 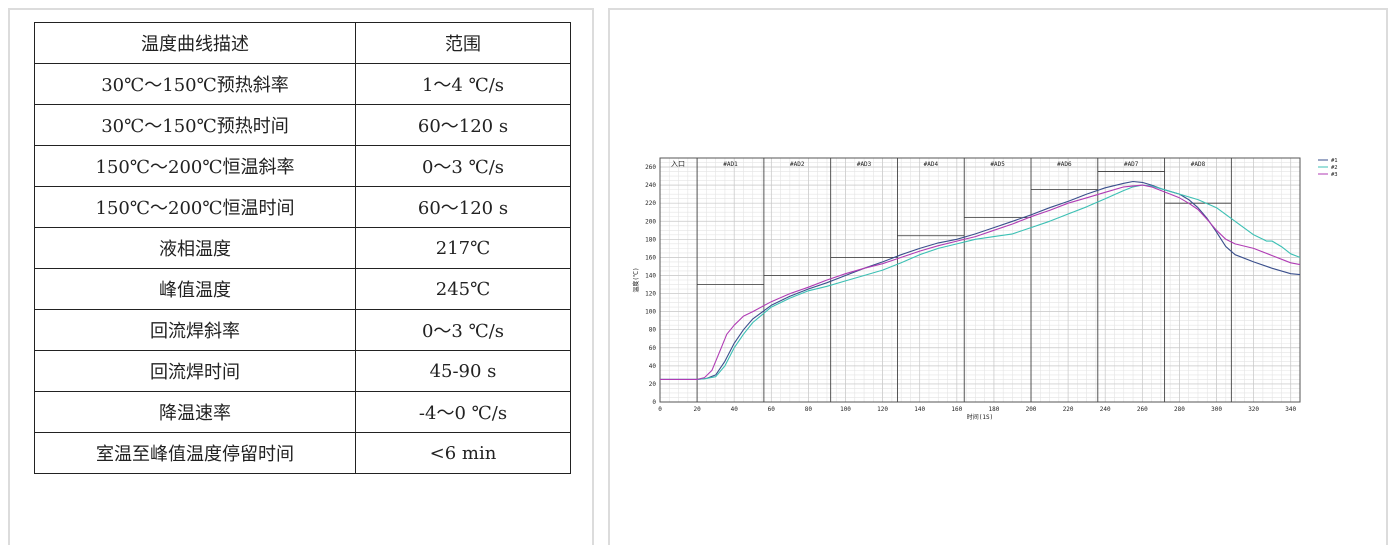 What do you see at coordinates (195, 207) in the screenshot?
I see `description-cell: 150℃～200℃恒温时间` at bounding box center [195, 207].